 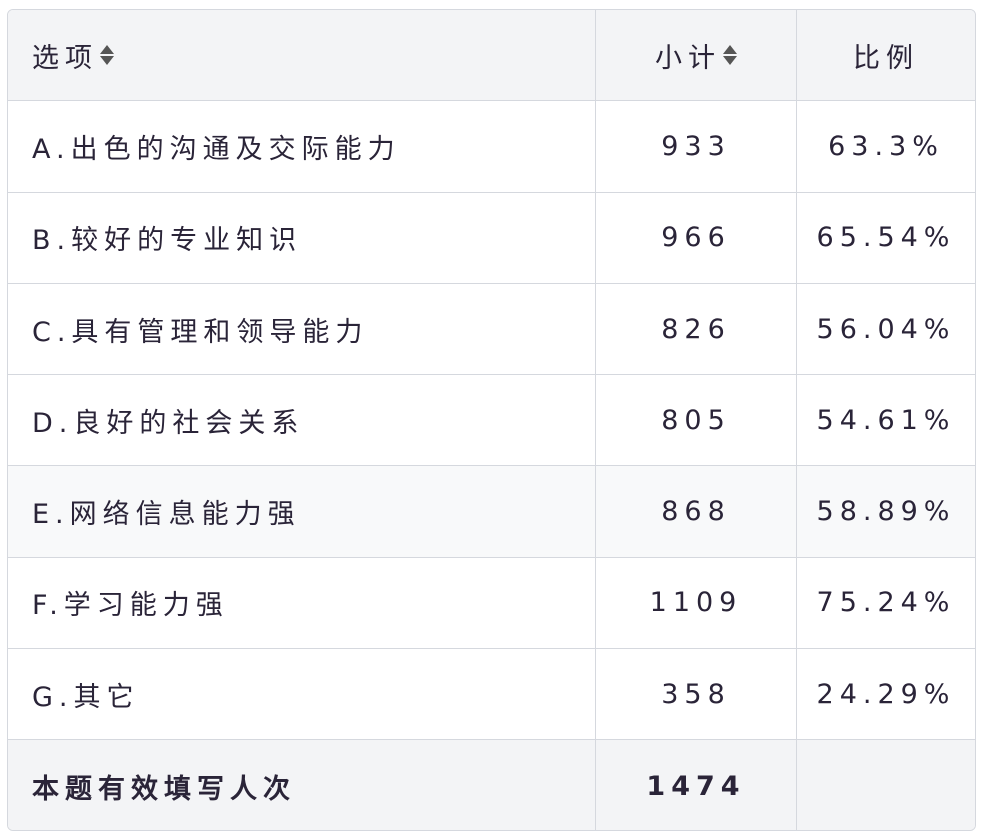 What do you see at coordinates (696, 146) in the screenshot?
I see `count-cell: 933` at bounding box center [696, 146].